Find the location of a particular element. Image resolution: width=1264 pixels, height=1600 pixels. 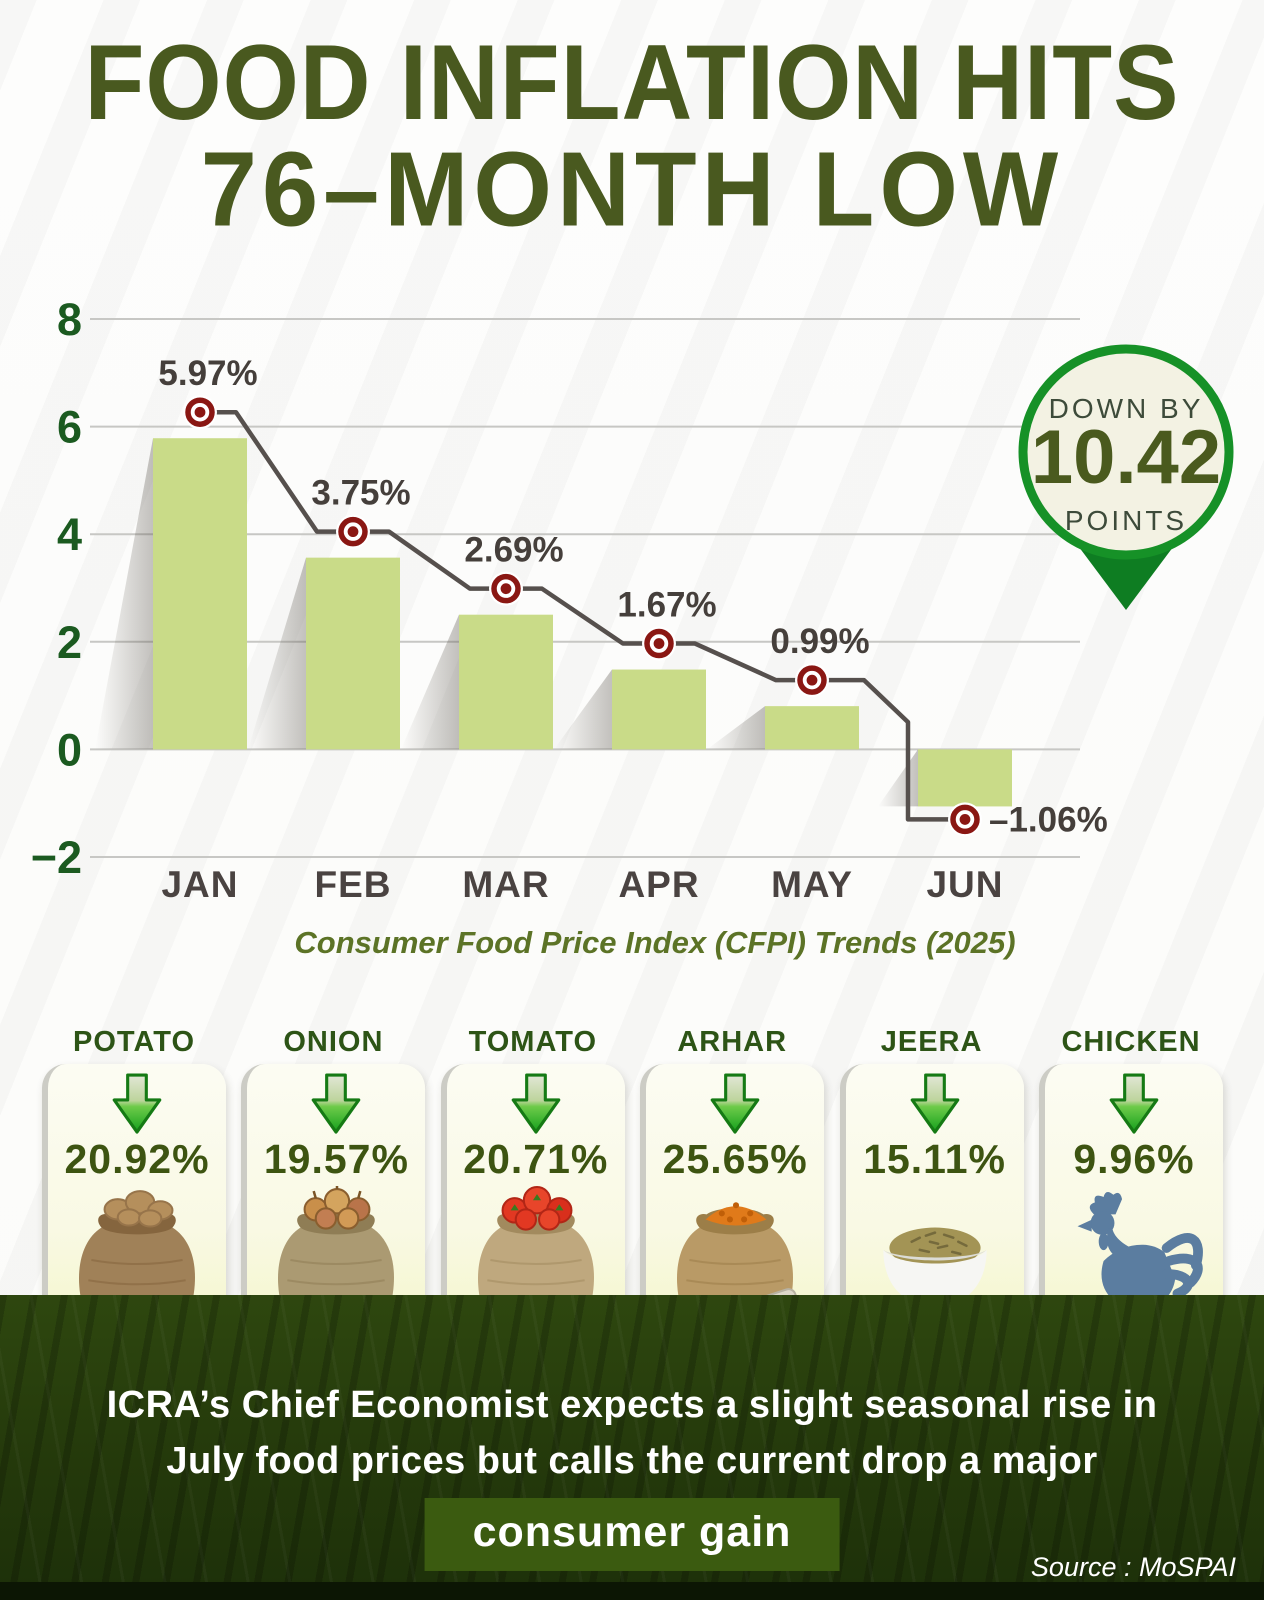

commodity-change-percent: 19.57% is located at coordinates (336, 1159).